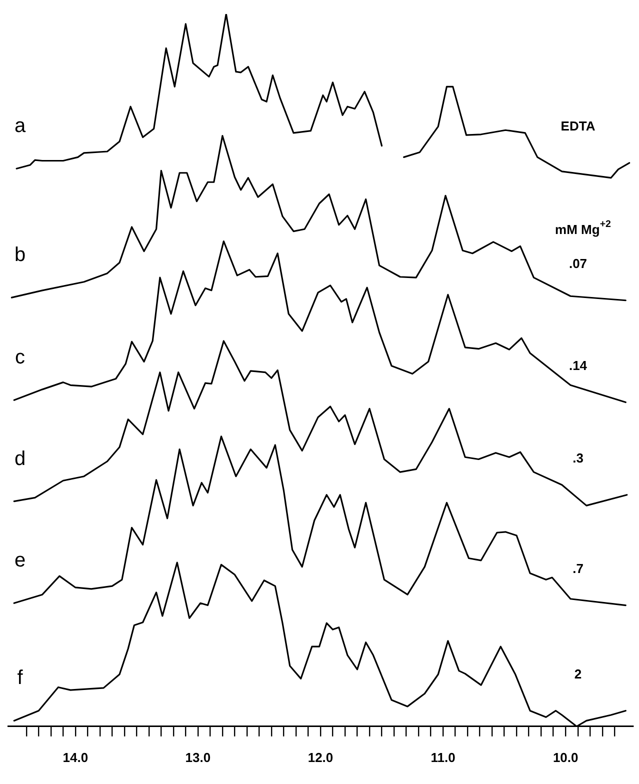  Describe the element at coordinates (321, 757) in the screenshot. I see `x-tick-label: 12.0` at that location.